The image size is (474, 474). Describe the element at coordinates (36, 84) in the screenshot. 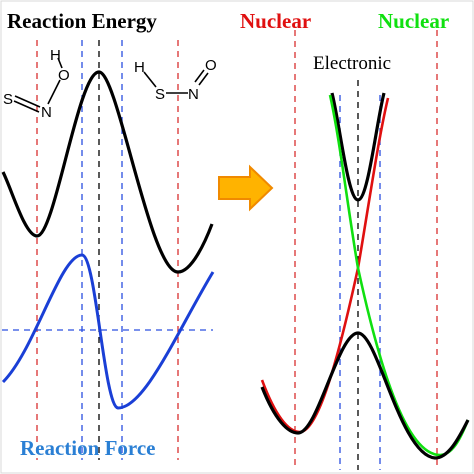

I see `reactant-molecule: S N O H` at that location.